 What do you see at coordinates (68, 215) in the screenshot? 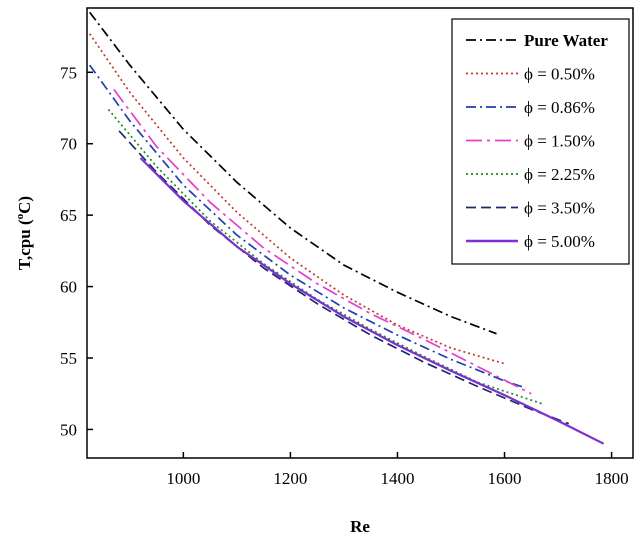
I see `y-tick-label: 65` at bounding box center [68, 215].